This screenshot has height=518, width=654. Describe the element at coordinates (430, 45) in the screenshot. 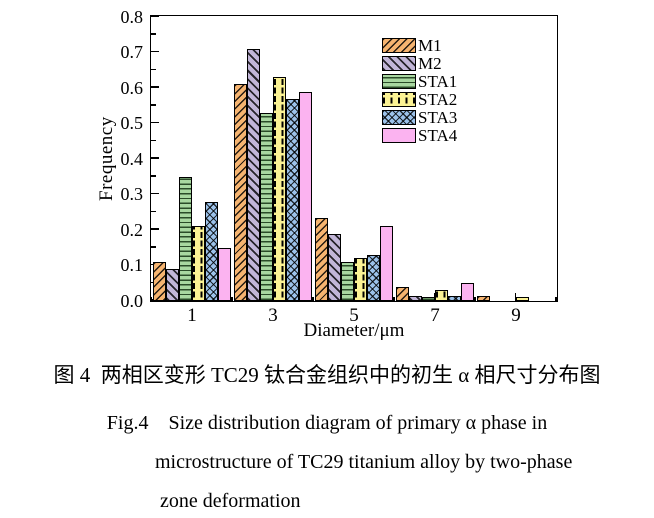

I see `legend-label-m1: M1` at that location.